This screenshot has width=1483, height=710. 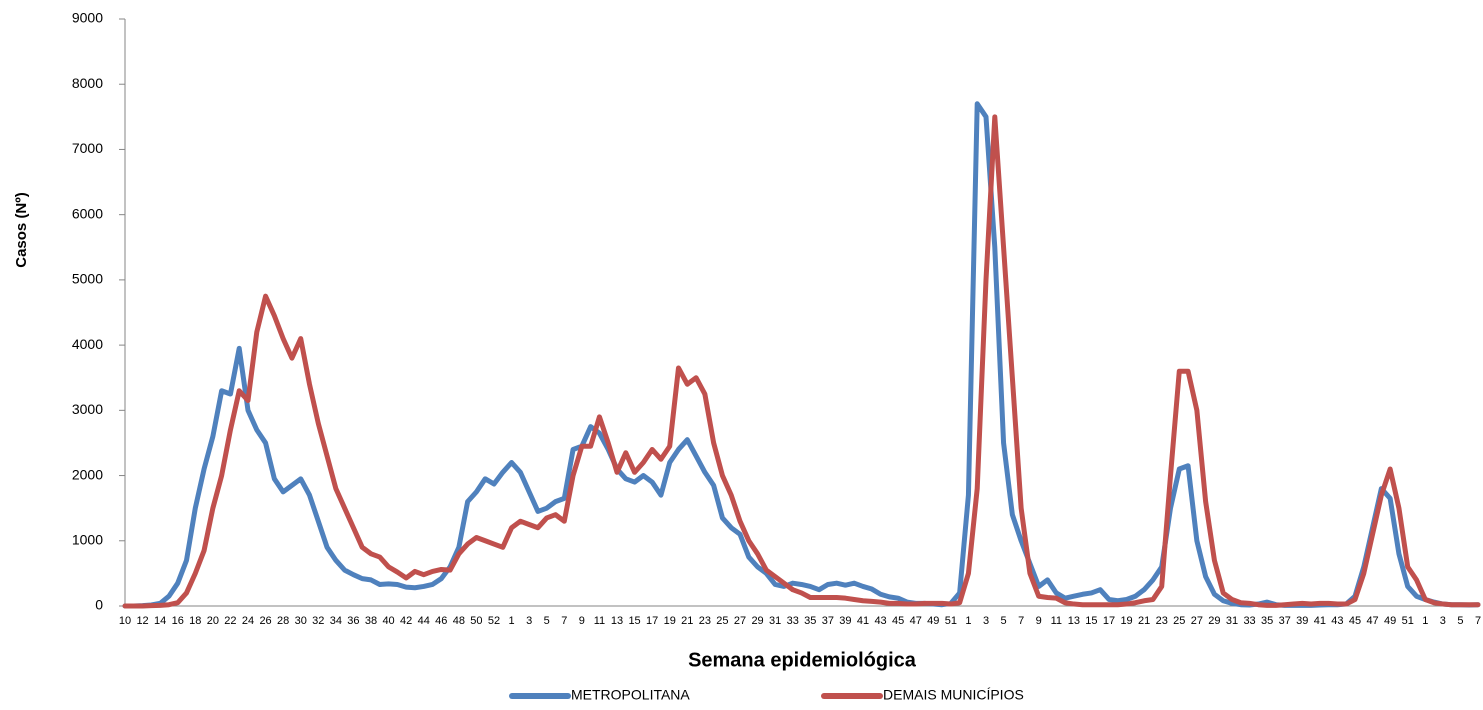 I want to click on x-tick-label: 50, so click(x=476, y=621).